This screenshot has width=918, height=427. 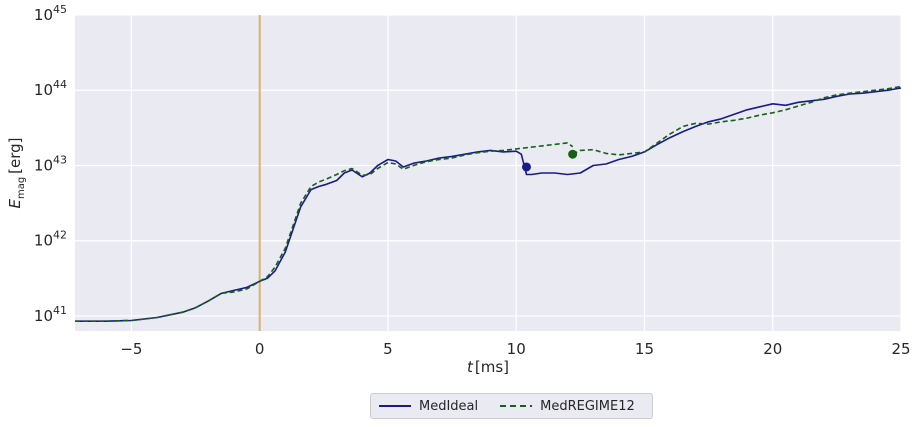 I want to click on legend-swatch-medideal, so click(x=395, y=406).